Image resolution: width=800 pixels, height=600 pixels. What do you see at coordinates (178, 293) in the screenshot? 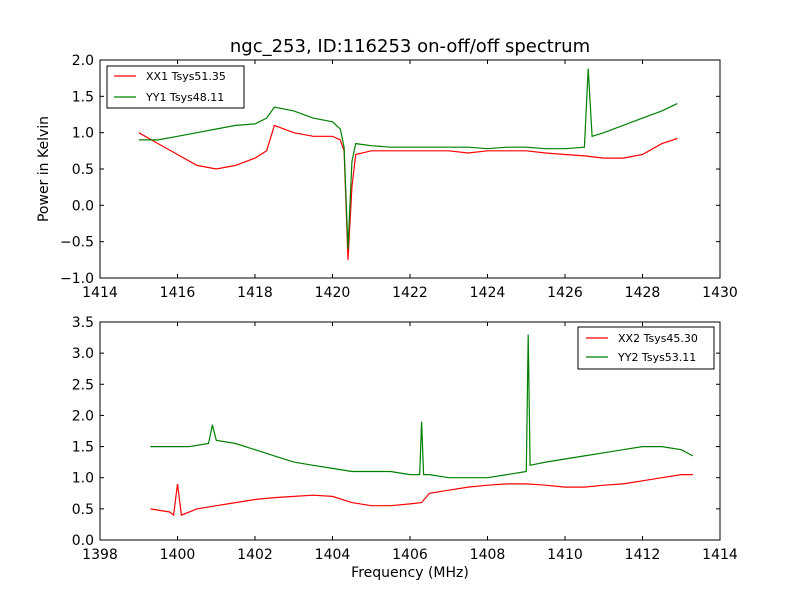
I see `x-tick-label: 1416` at bounding box center [178, 293].